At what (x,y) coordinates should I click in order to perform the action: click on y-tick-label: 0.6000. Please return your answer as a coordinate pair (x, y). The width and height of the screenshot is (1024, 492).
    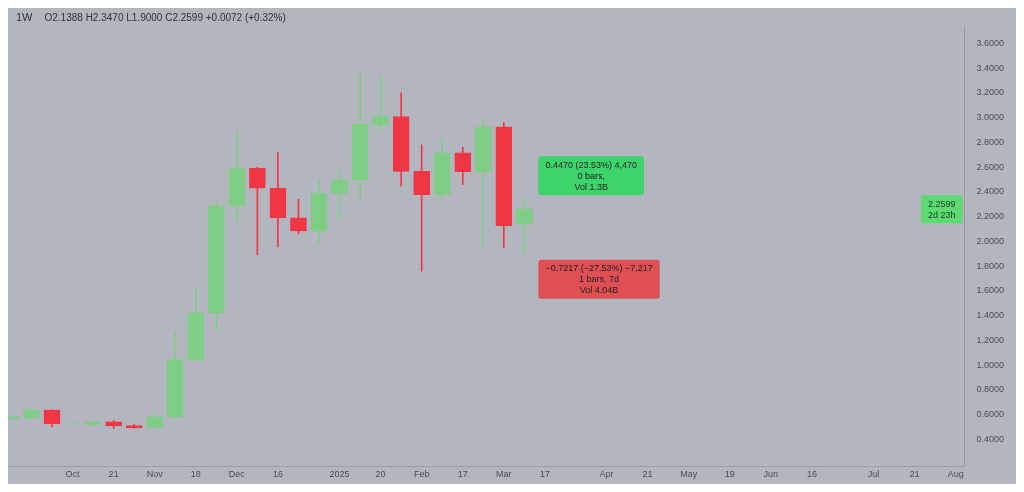
    Looking at the image, I should click on (990, 414).